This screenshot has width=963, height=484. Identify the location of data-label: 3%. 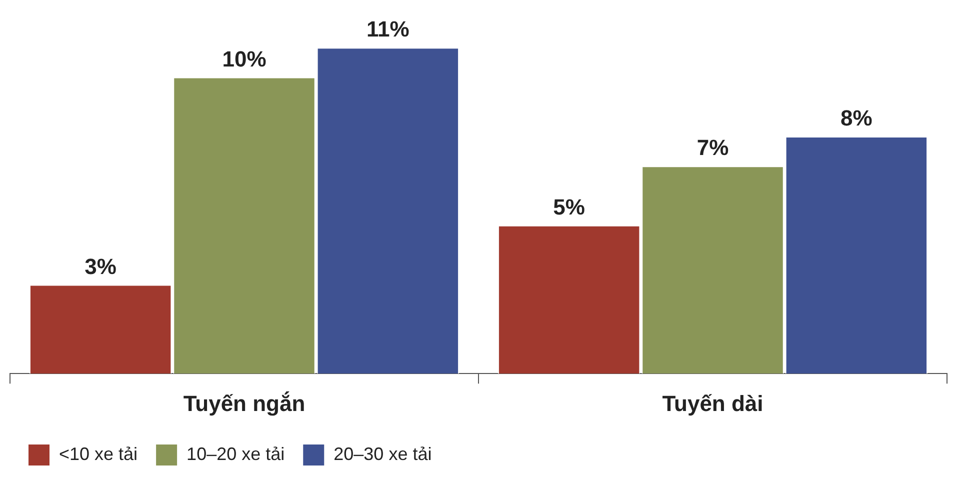
(100, 266).